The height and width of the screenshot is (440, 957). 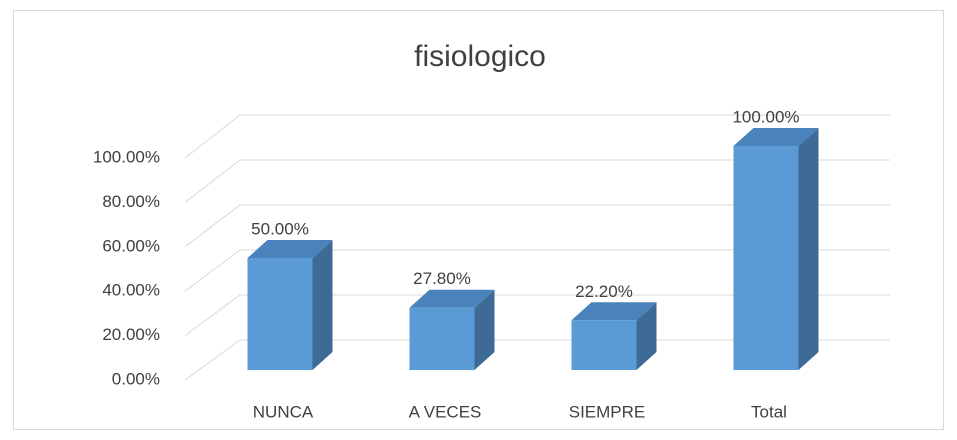 What do you see at coordinates (480, 56) in the screenshot?
I see `chart-title: fisiologico` at bounding box center [480, 56].